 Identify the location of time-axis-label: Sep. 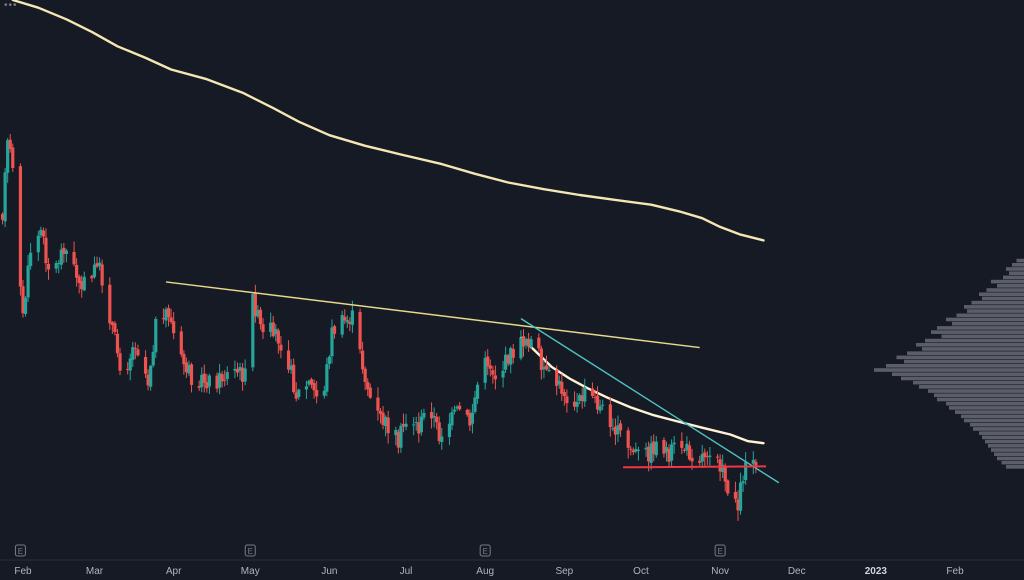
(564, 571).